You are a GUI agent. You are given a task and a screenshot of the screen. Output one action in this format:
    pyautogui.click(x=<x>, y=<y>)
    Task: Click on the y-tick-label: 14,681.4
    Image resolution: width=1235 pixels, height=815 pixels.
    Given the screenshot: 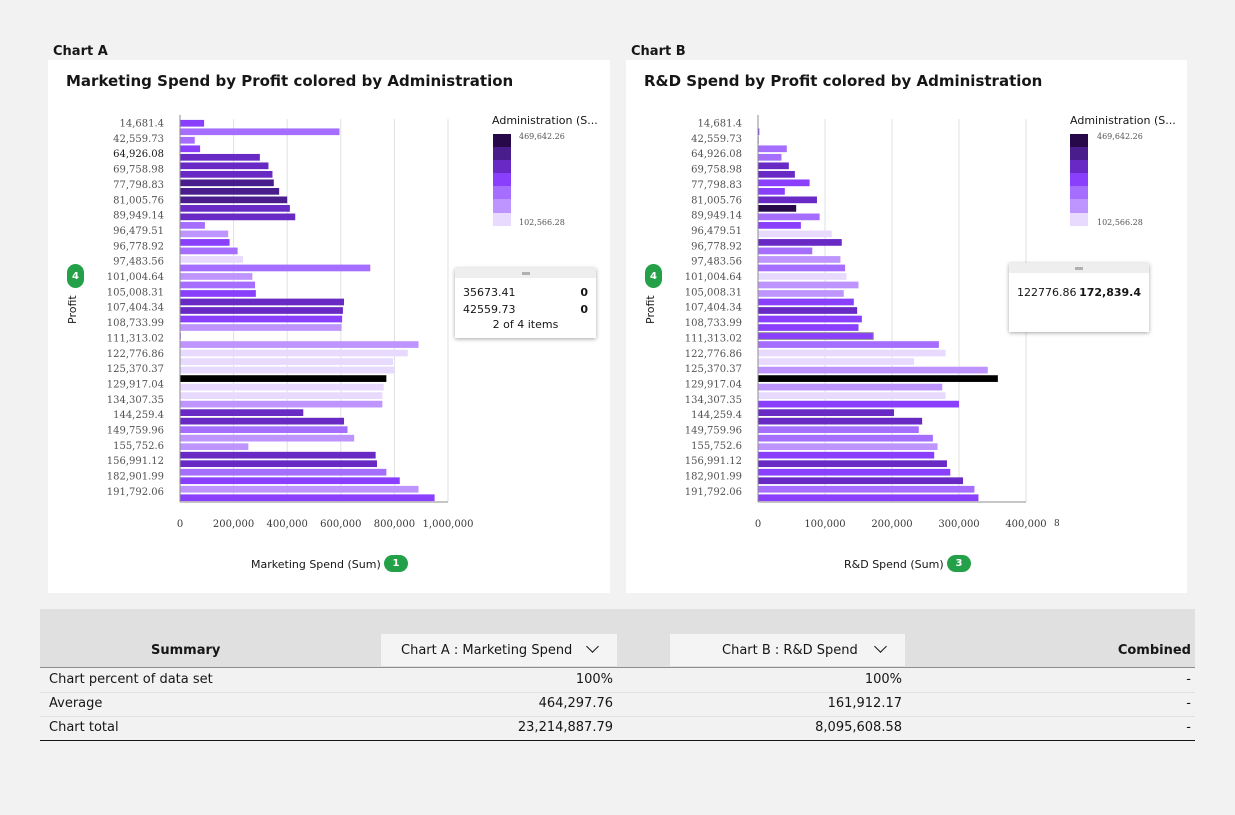 What is the action you would take?
    pyautogui.click(x=141, y=124)
    